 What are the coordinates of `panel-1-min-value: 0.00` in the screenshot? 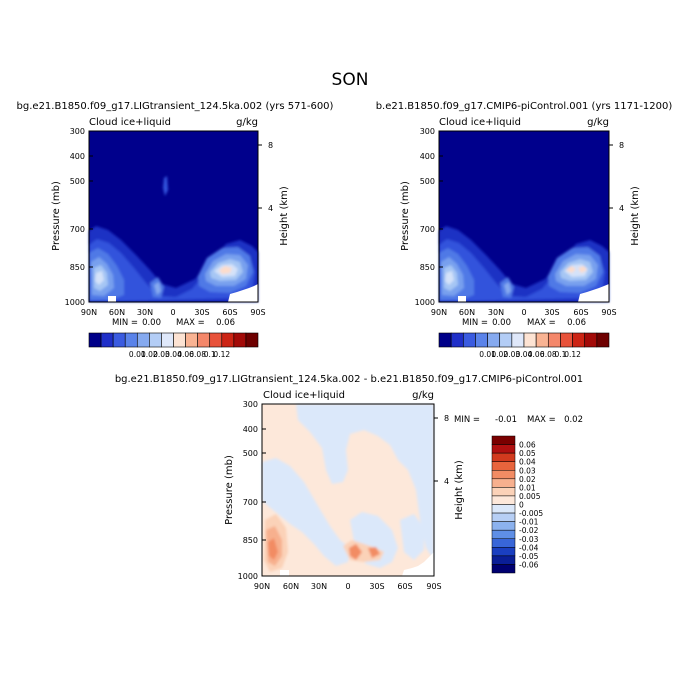 It's located at (151, 323).